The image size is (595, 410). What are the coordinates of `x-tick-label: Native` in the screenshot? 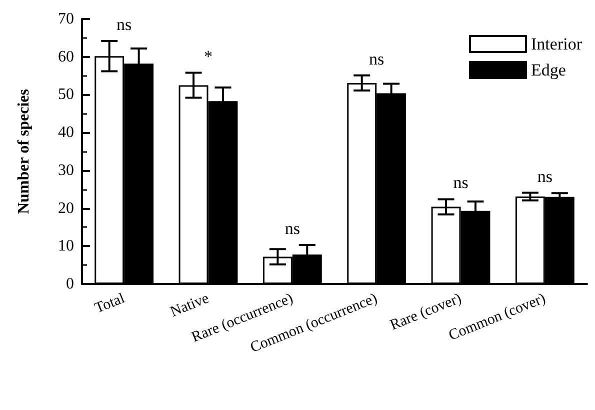 It's located at (190, 305).